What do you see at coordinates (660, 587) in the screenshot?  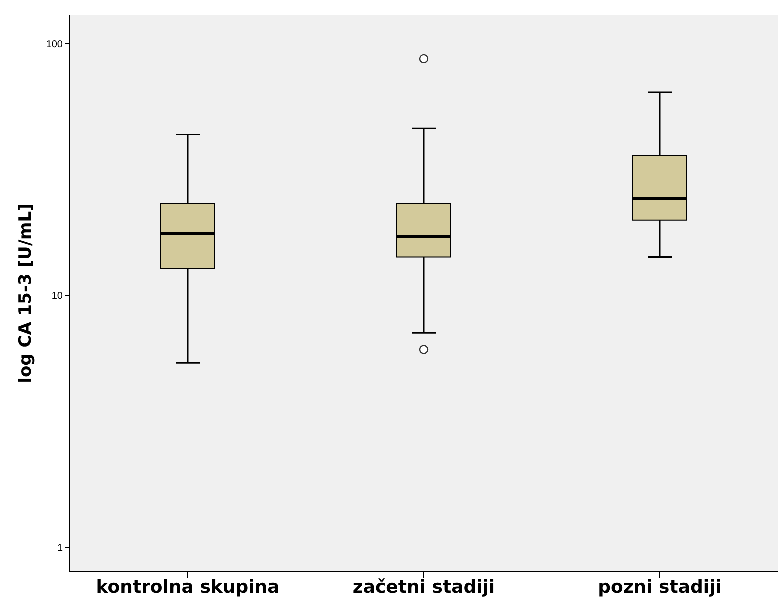 I see `x-tick-label: pozni stadiji` at bounding box center [660, 587].